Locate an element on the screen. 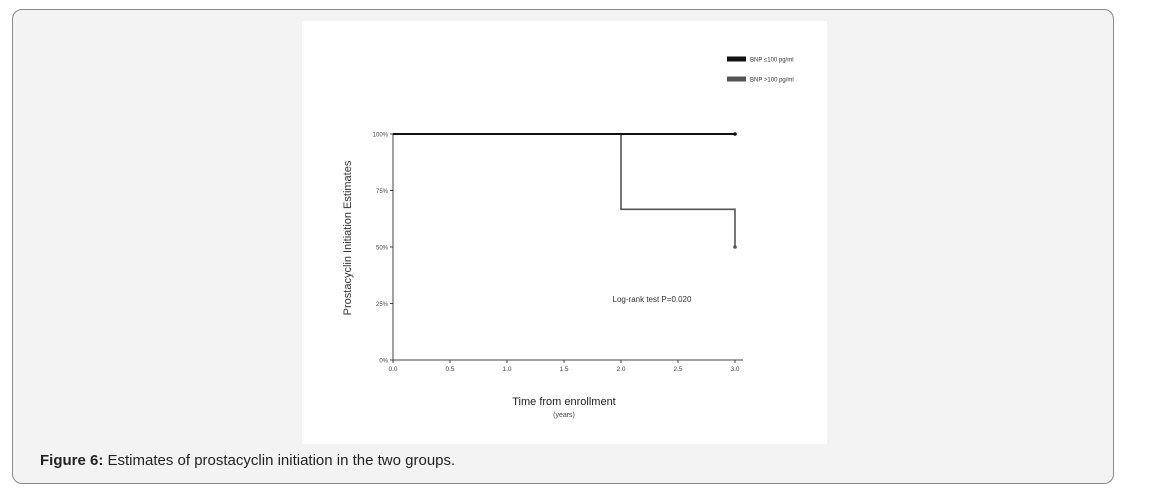 This screenshot has height=501, width=1154. y-tick-label: 0% is located at coordinates (383, 362).